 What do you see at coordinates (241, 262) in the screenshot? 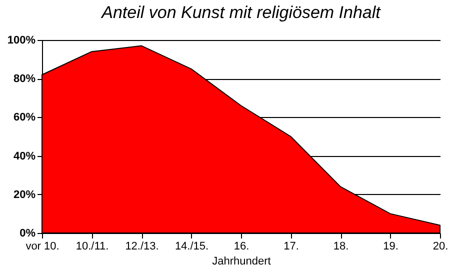
I see `x-axis-title: Jahrhundert` at bounding box center [241, 262].